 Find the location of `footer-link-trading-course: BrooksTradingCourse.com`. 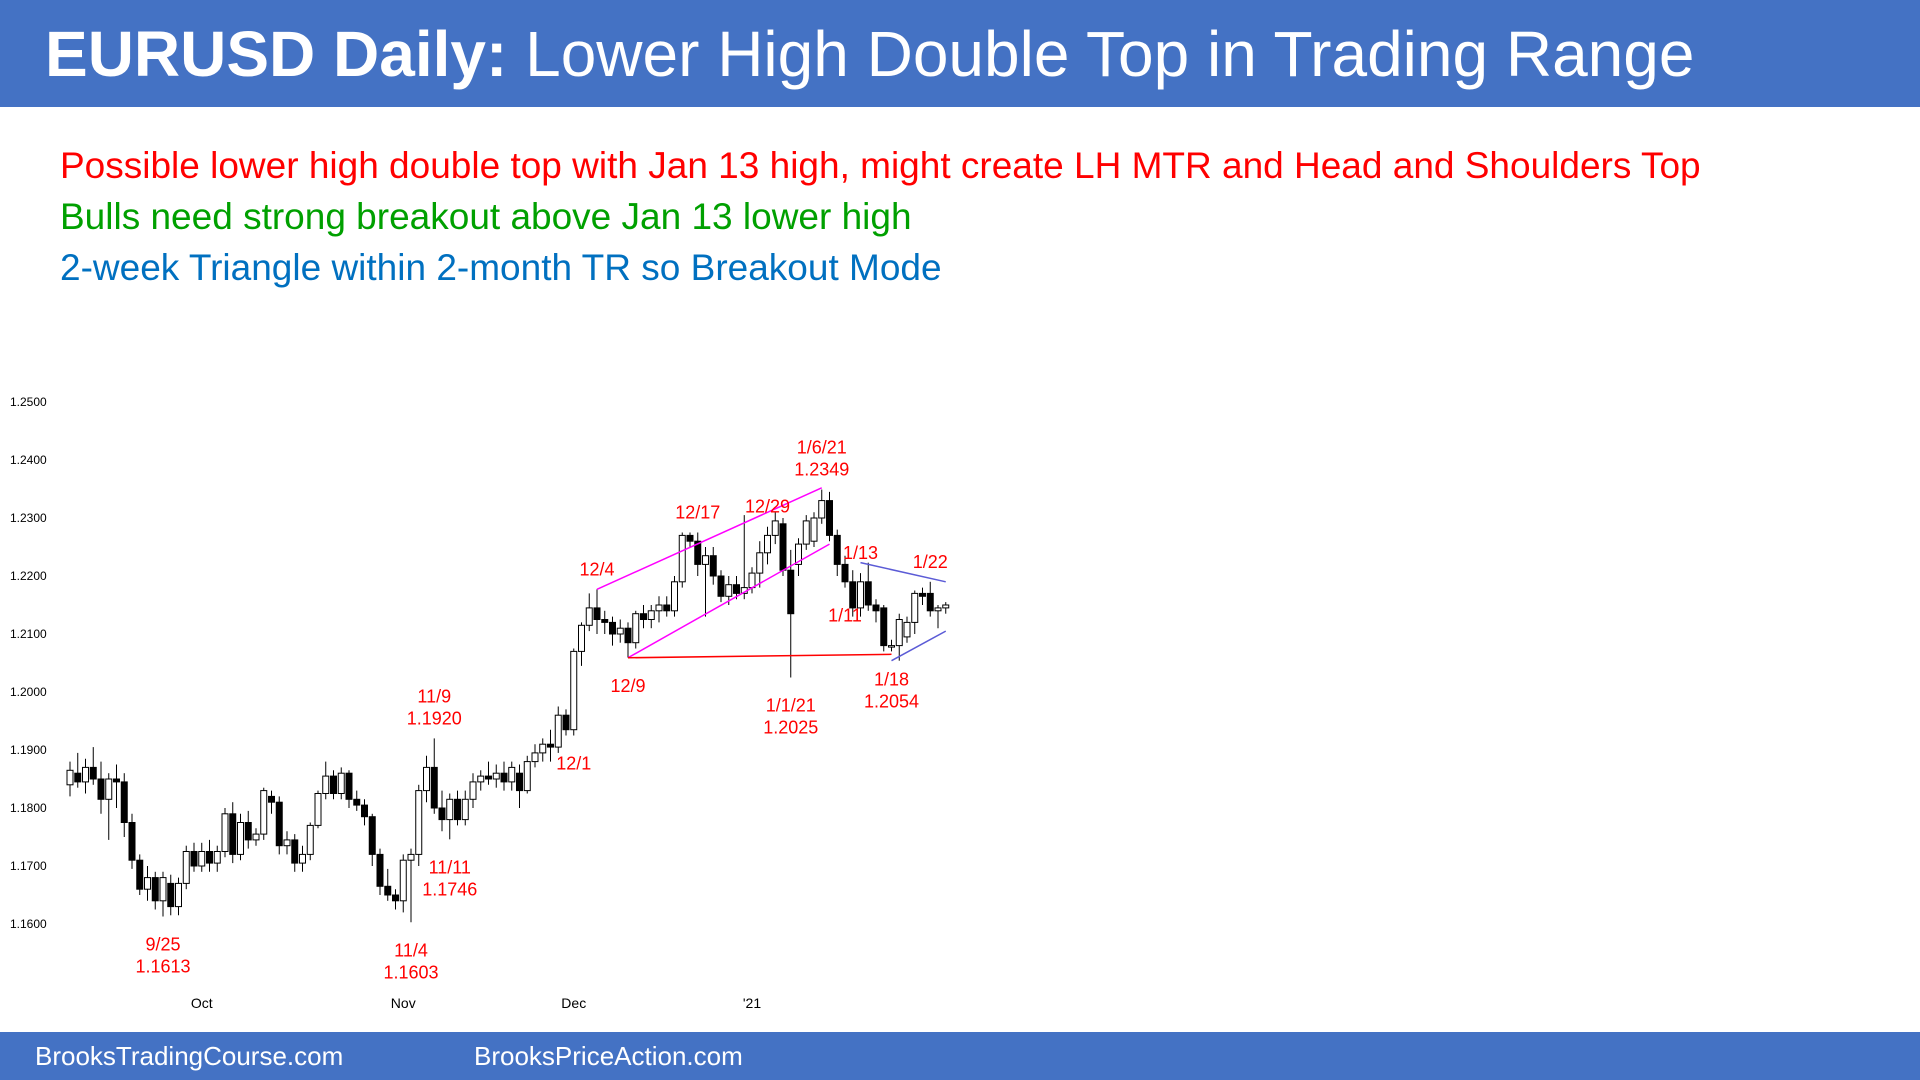

footer-link-trading-course: BrooksTradingCourse.com is located at coordinates (189, 1056).